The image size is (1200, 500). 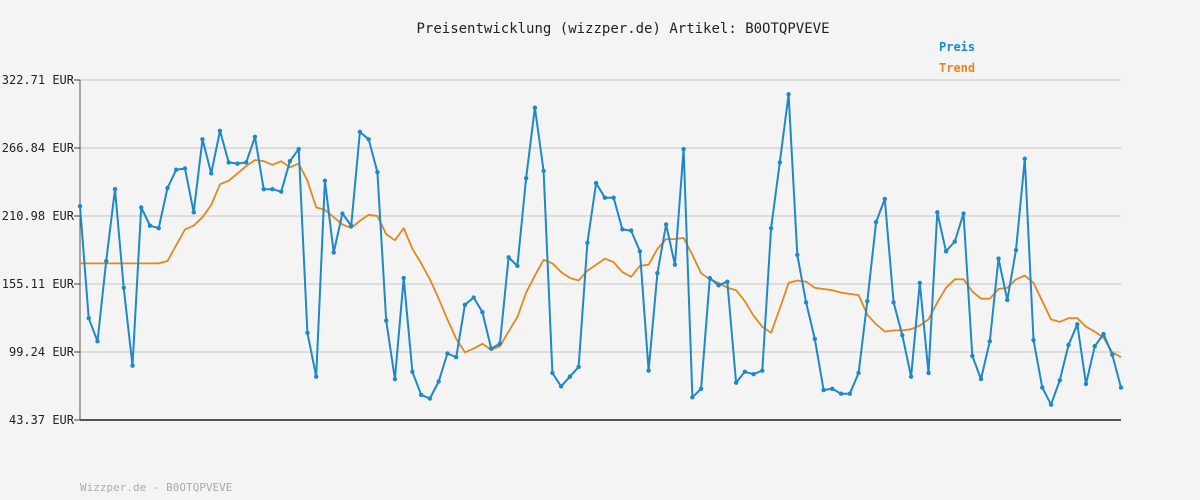 What do you see at coordinates (957, 68) in the screenshot?
I see `legend-item-trend: Trend` at bounding box center [957, 68].